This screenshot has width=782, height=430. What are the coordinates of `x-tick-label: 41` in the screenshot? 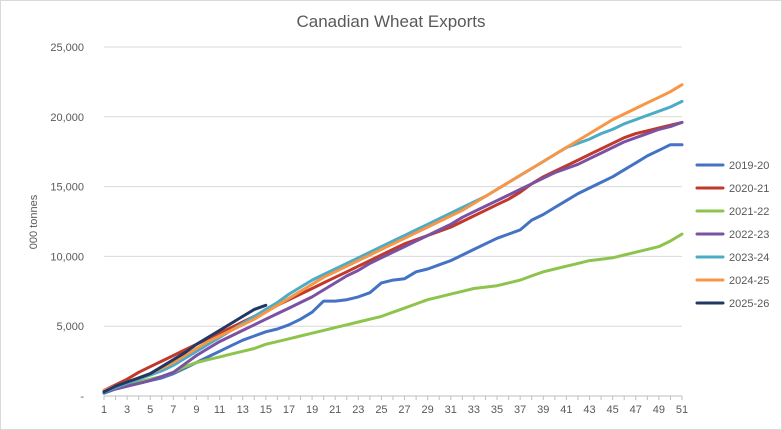 It's located at (566, 410).